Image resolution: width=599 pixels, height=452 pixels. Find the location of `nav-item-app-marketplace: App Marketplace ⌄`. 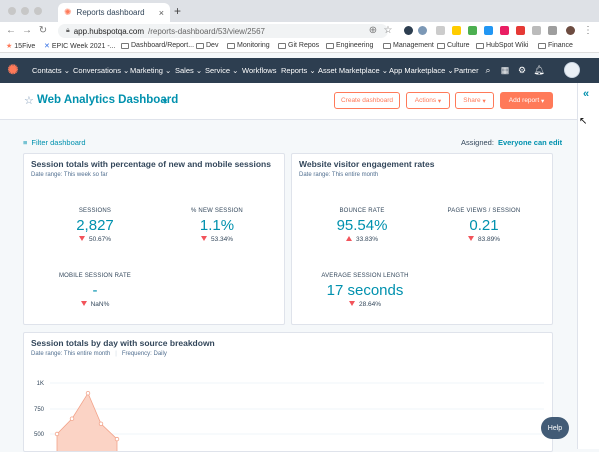

nav-item-app-marketplace: App Marketplace ⌄ is located at coordinates (421, 70).